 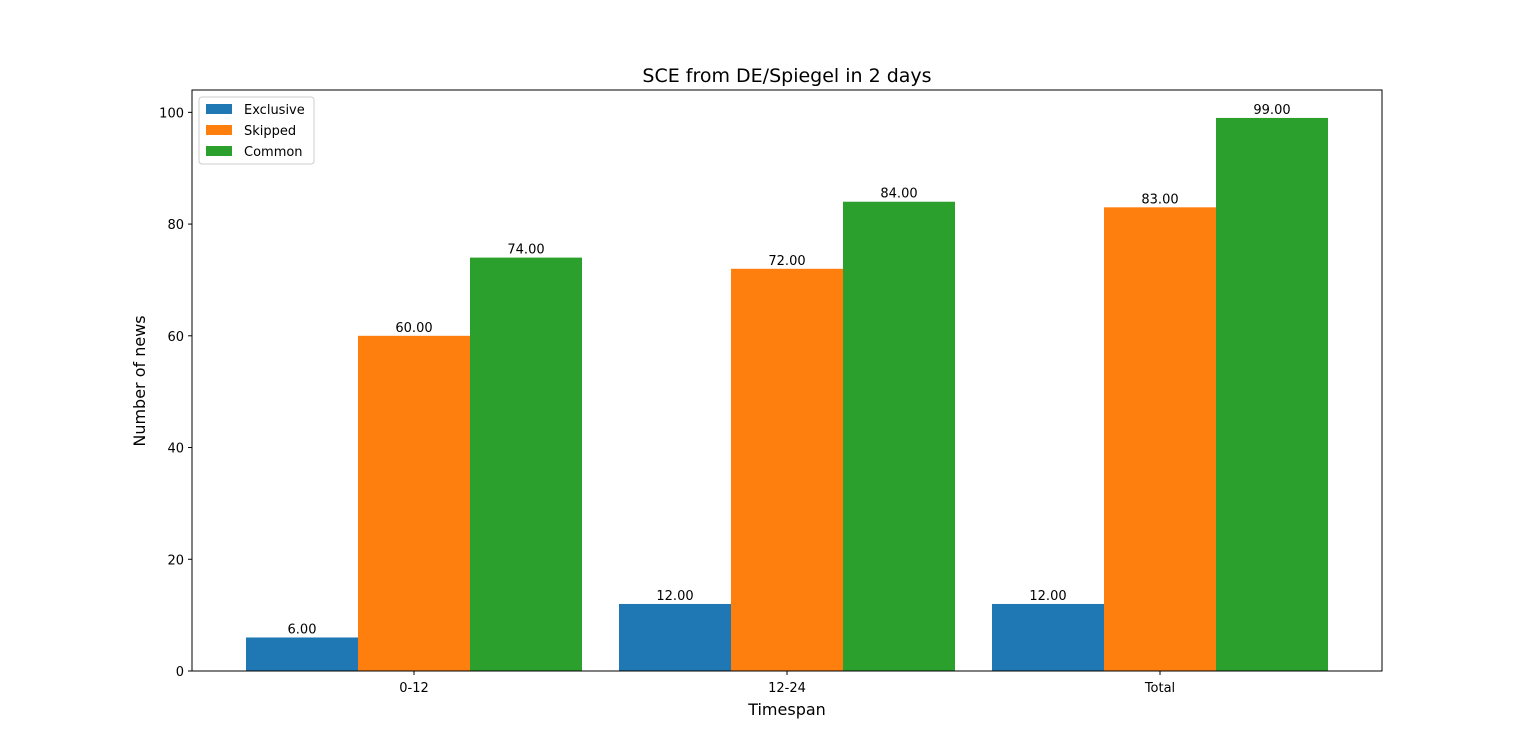 What do you see at coordinates (219, 151) in the screenshot?
I see `legend-swatch-common` at bounding box center [219, 151].